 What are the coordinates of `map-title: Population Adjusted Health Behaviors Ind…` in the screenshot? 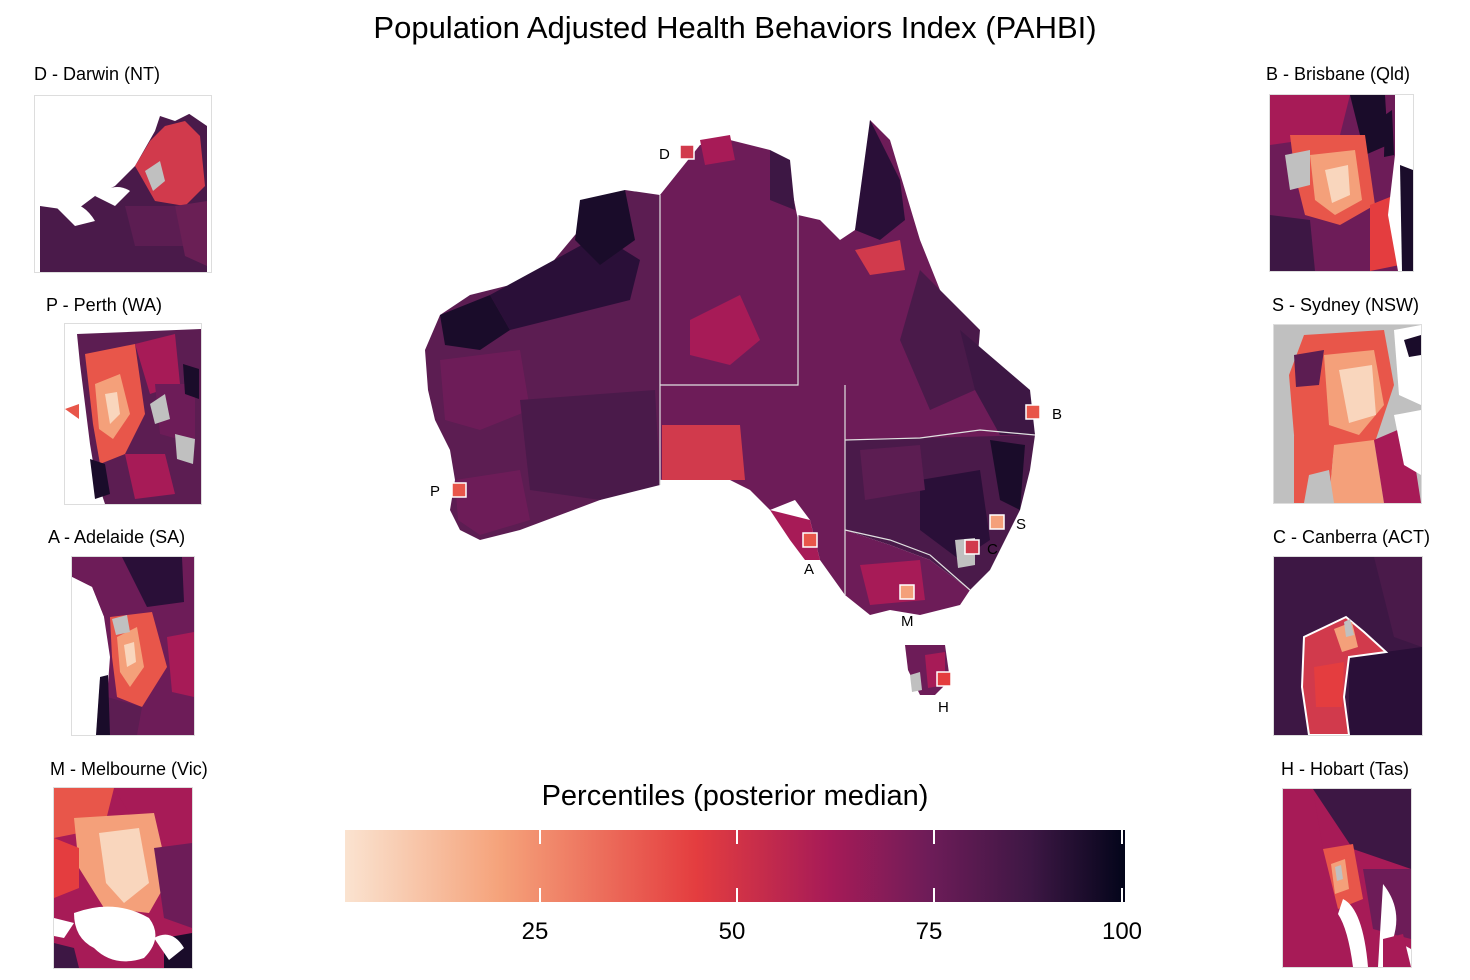 It's located at (735, 27).